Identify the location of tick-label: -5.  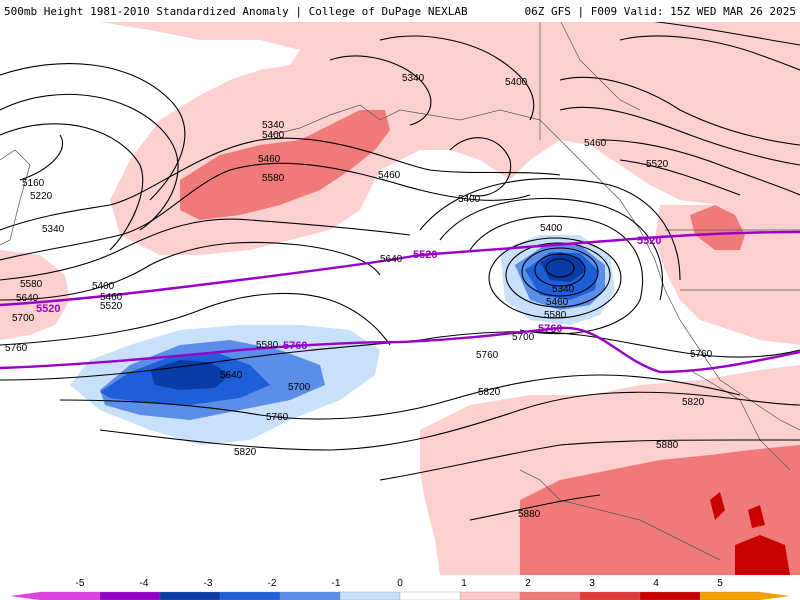
(80, 583).